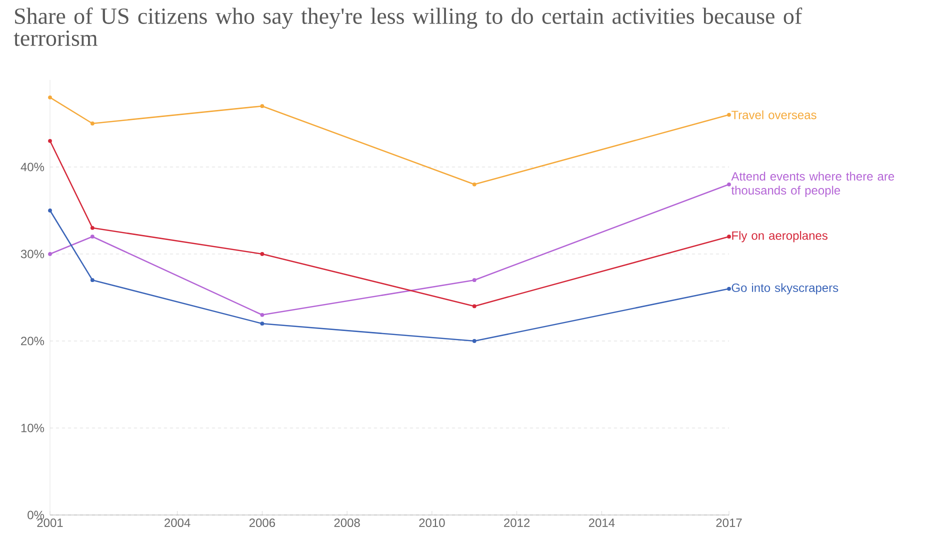  Describe the element at coordinates (50, 523) in the screenshot. I see `x-tick-label: 2001` at that location.